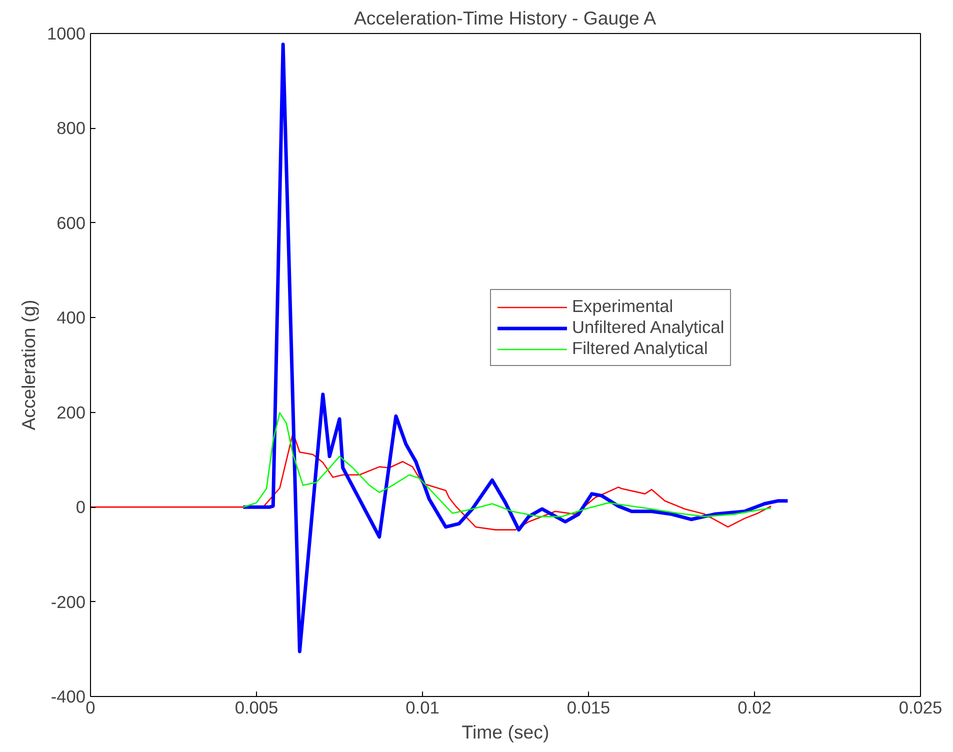  What do you see at coordinates (68, 602) in the screenshot?
I see `y-tick-label: -200` at bounding box center [68, 602].